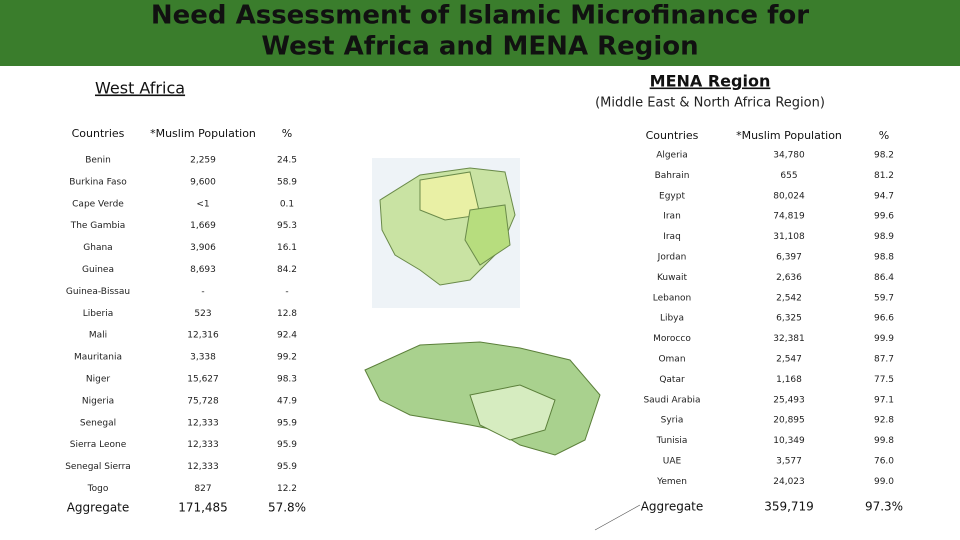  Describe the element at coordinates (672, 196) in the screenshot. I see `table-cell: Egypt` at that location.